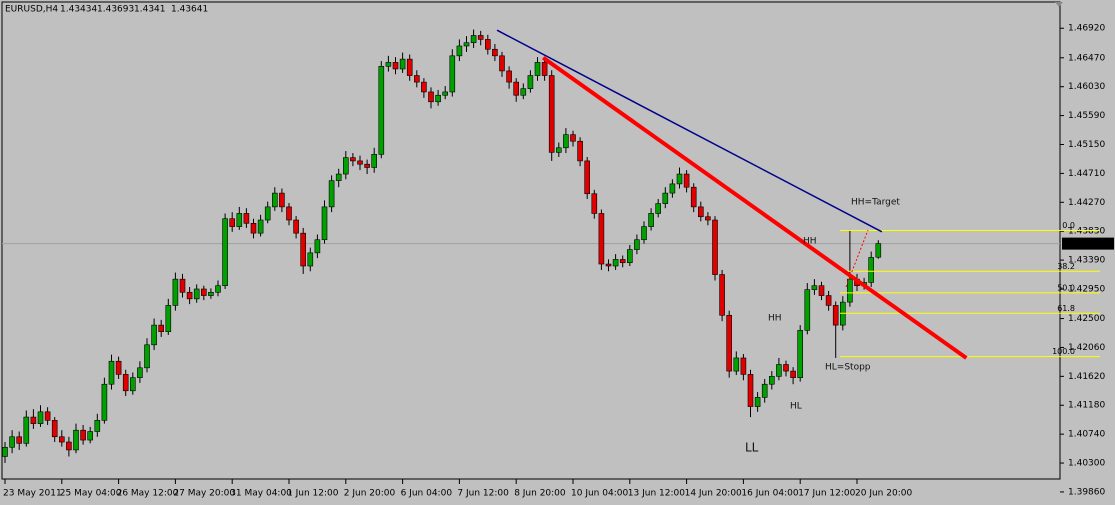  What do you see at coordinates (1086, 435) in the screenshot?
I see `y-tick-label: 1.40740` at bounding box center [1086, 435].